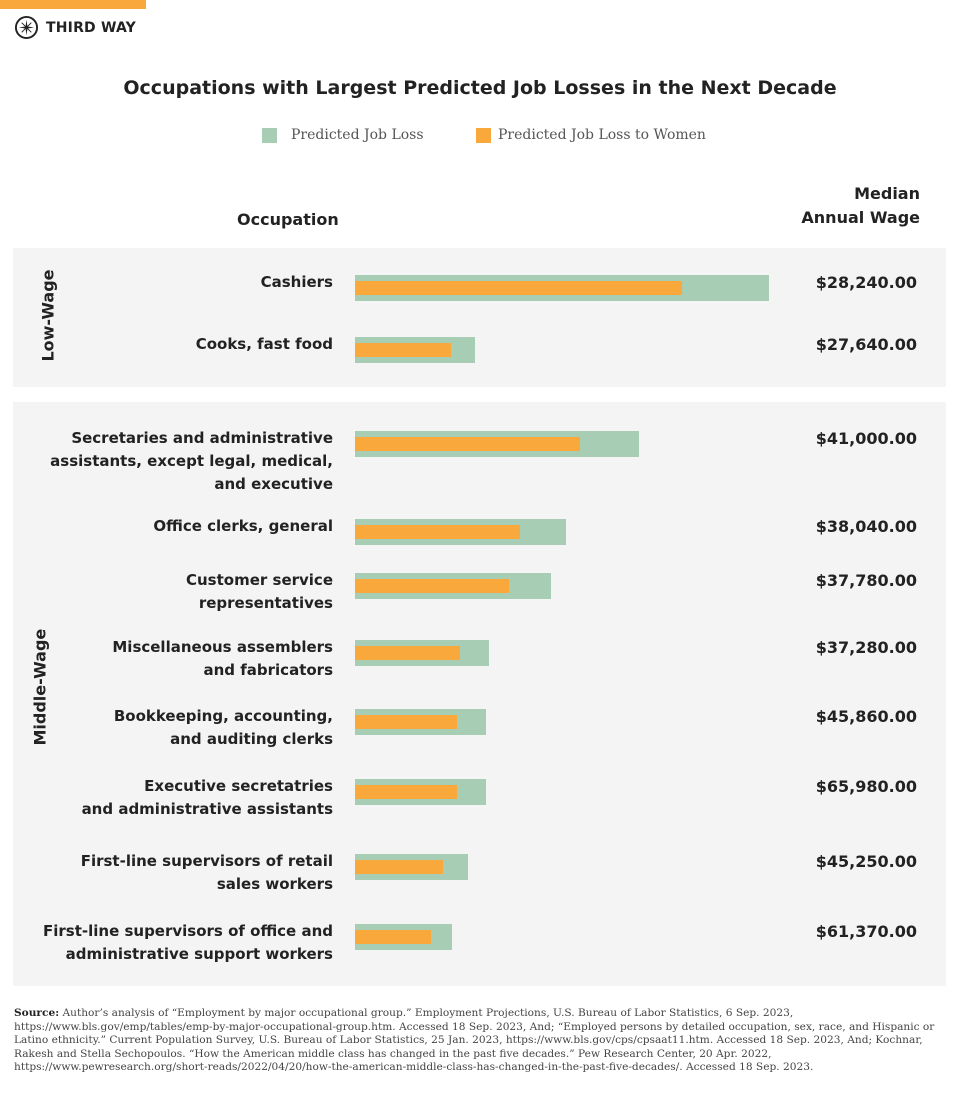 Image resolution: width=960 pixels, height=1098 pixels. I want to click on wage-value: $27,640.00, so click(866, 344).